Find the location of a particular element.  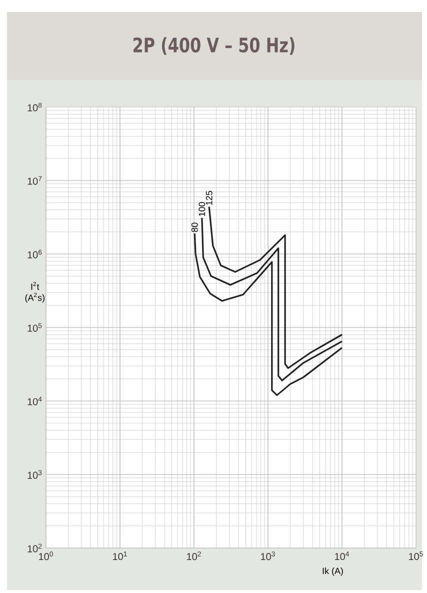

y-tick-label: 10$^{4}$ is located at coordinates (35, 401).